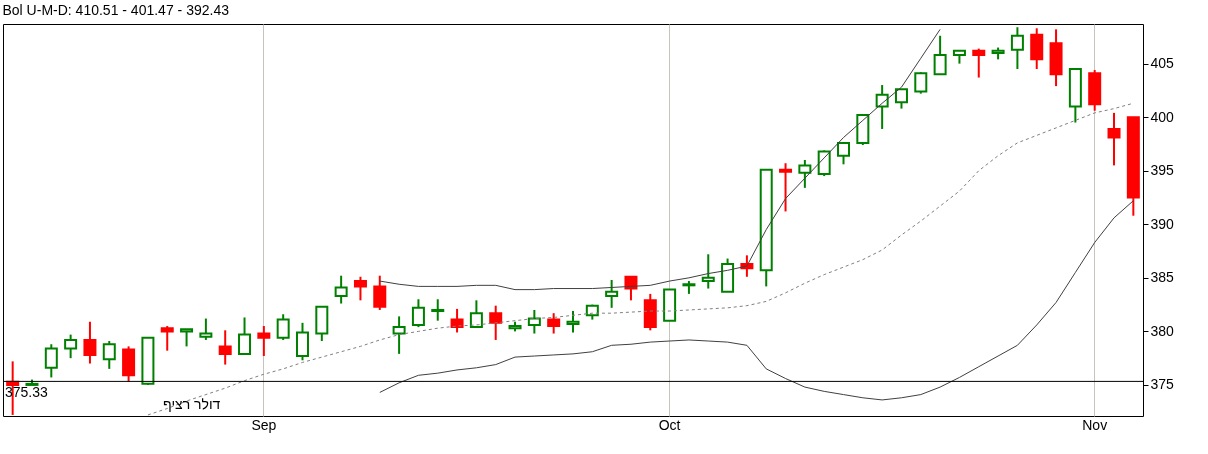 This screenshot has width=1208, height=454. Describe the element at coordinates (116, 10) in the screenshot. I see `chart-title: Bol U-M-D: 410.51 - 401.47 - 392.43` at that location.